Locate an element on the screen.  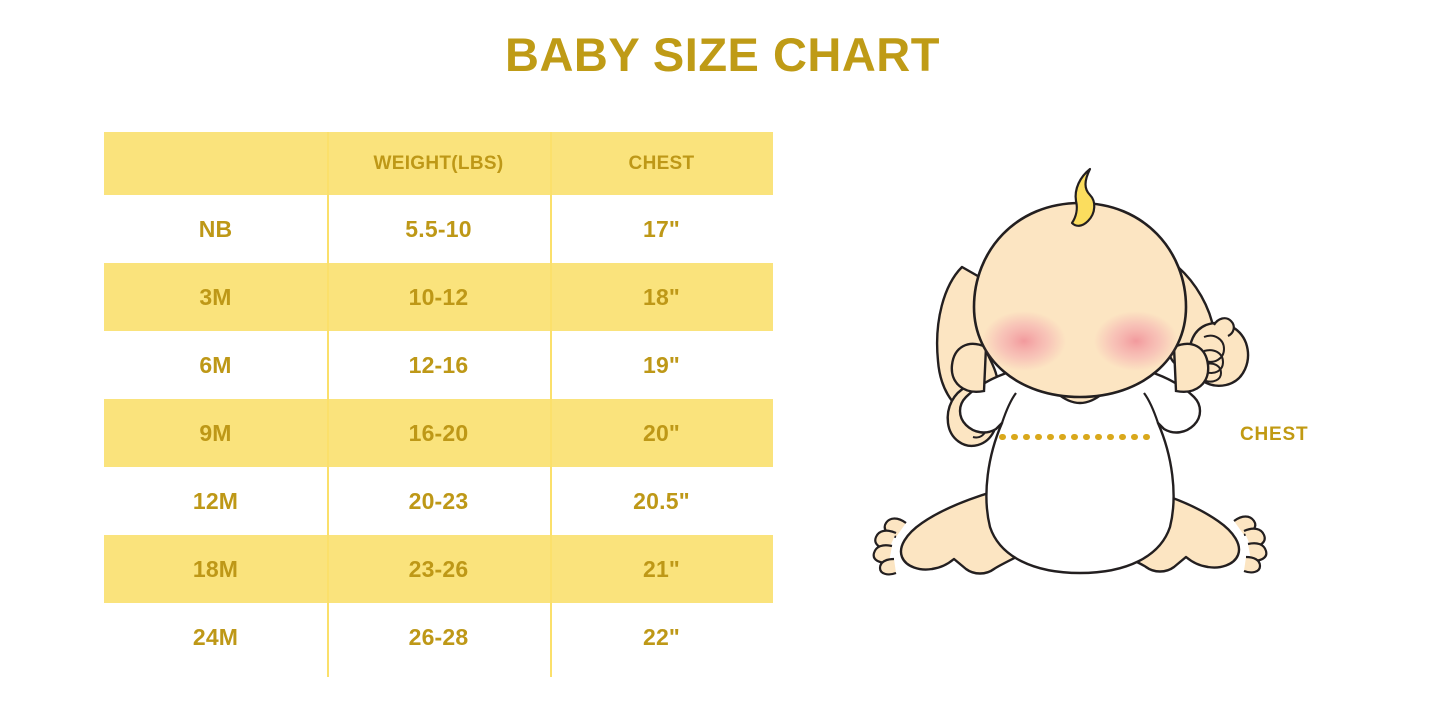
right-cheek-blush is located at coordinates (1136, 341).